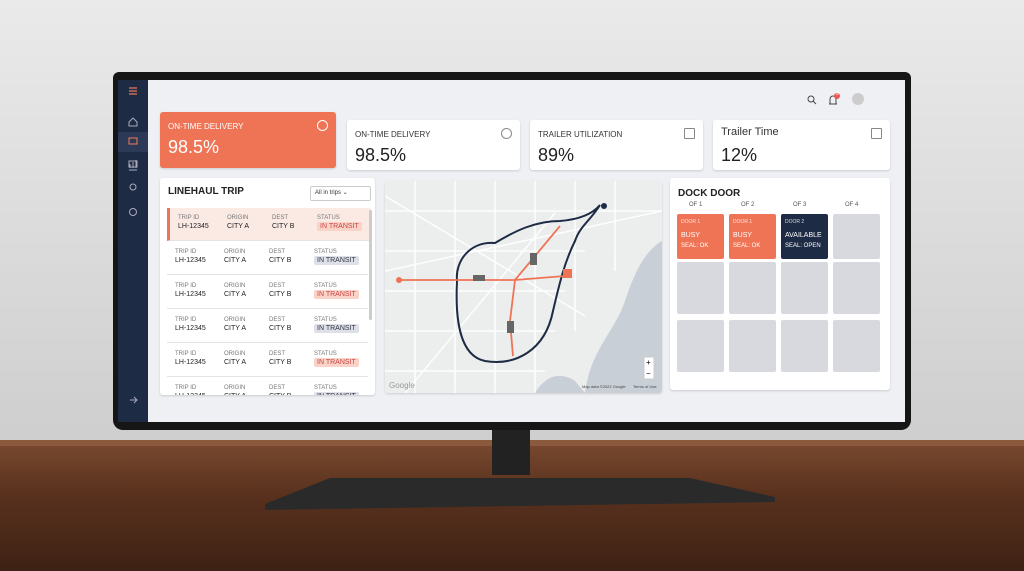 This screenshot has height=571, width=1024. I want to click on kpi-value: 89%, so click(556, 155).